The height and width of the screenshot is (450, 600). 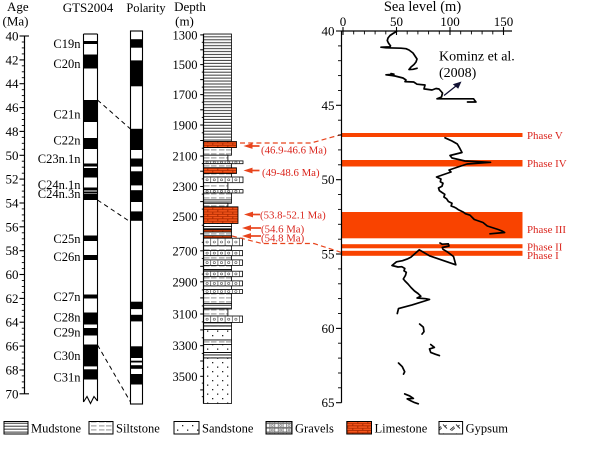 What do you see at coordinates (283, 238) in the screenshot?
I see `svg-text: (54.8 Ma)` at bounding box center [283, 238].